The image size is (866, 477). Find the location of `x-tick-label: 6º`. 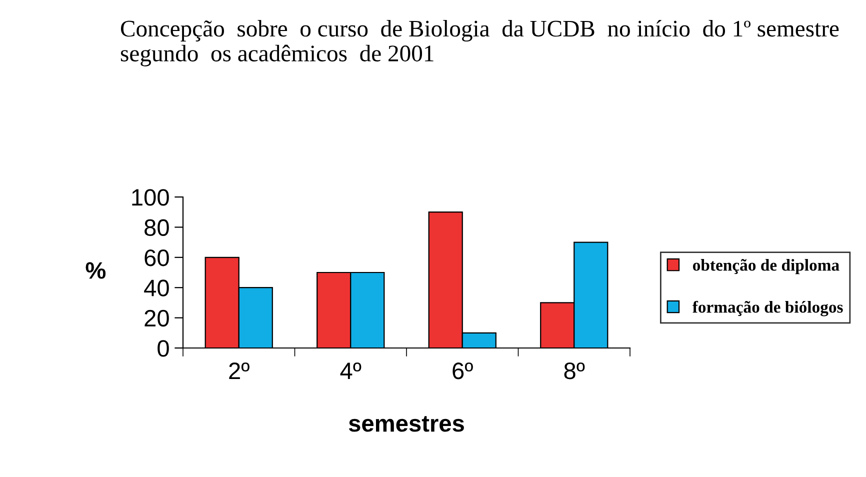

x-tick-label: 6º is located at coordinates (462, 371).